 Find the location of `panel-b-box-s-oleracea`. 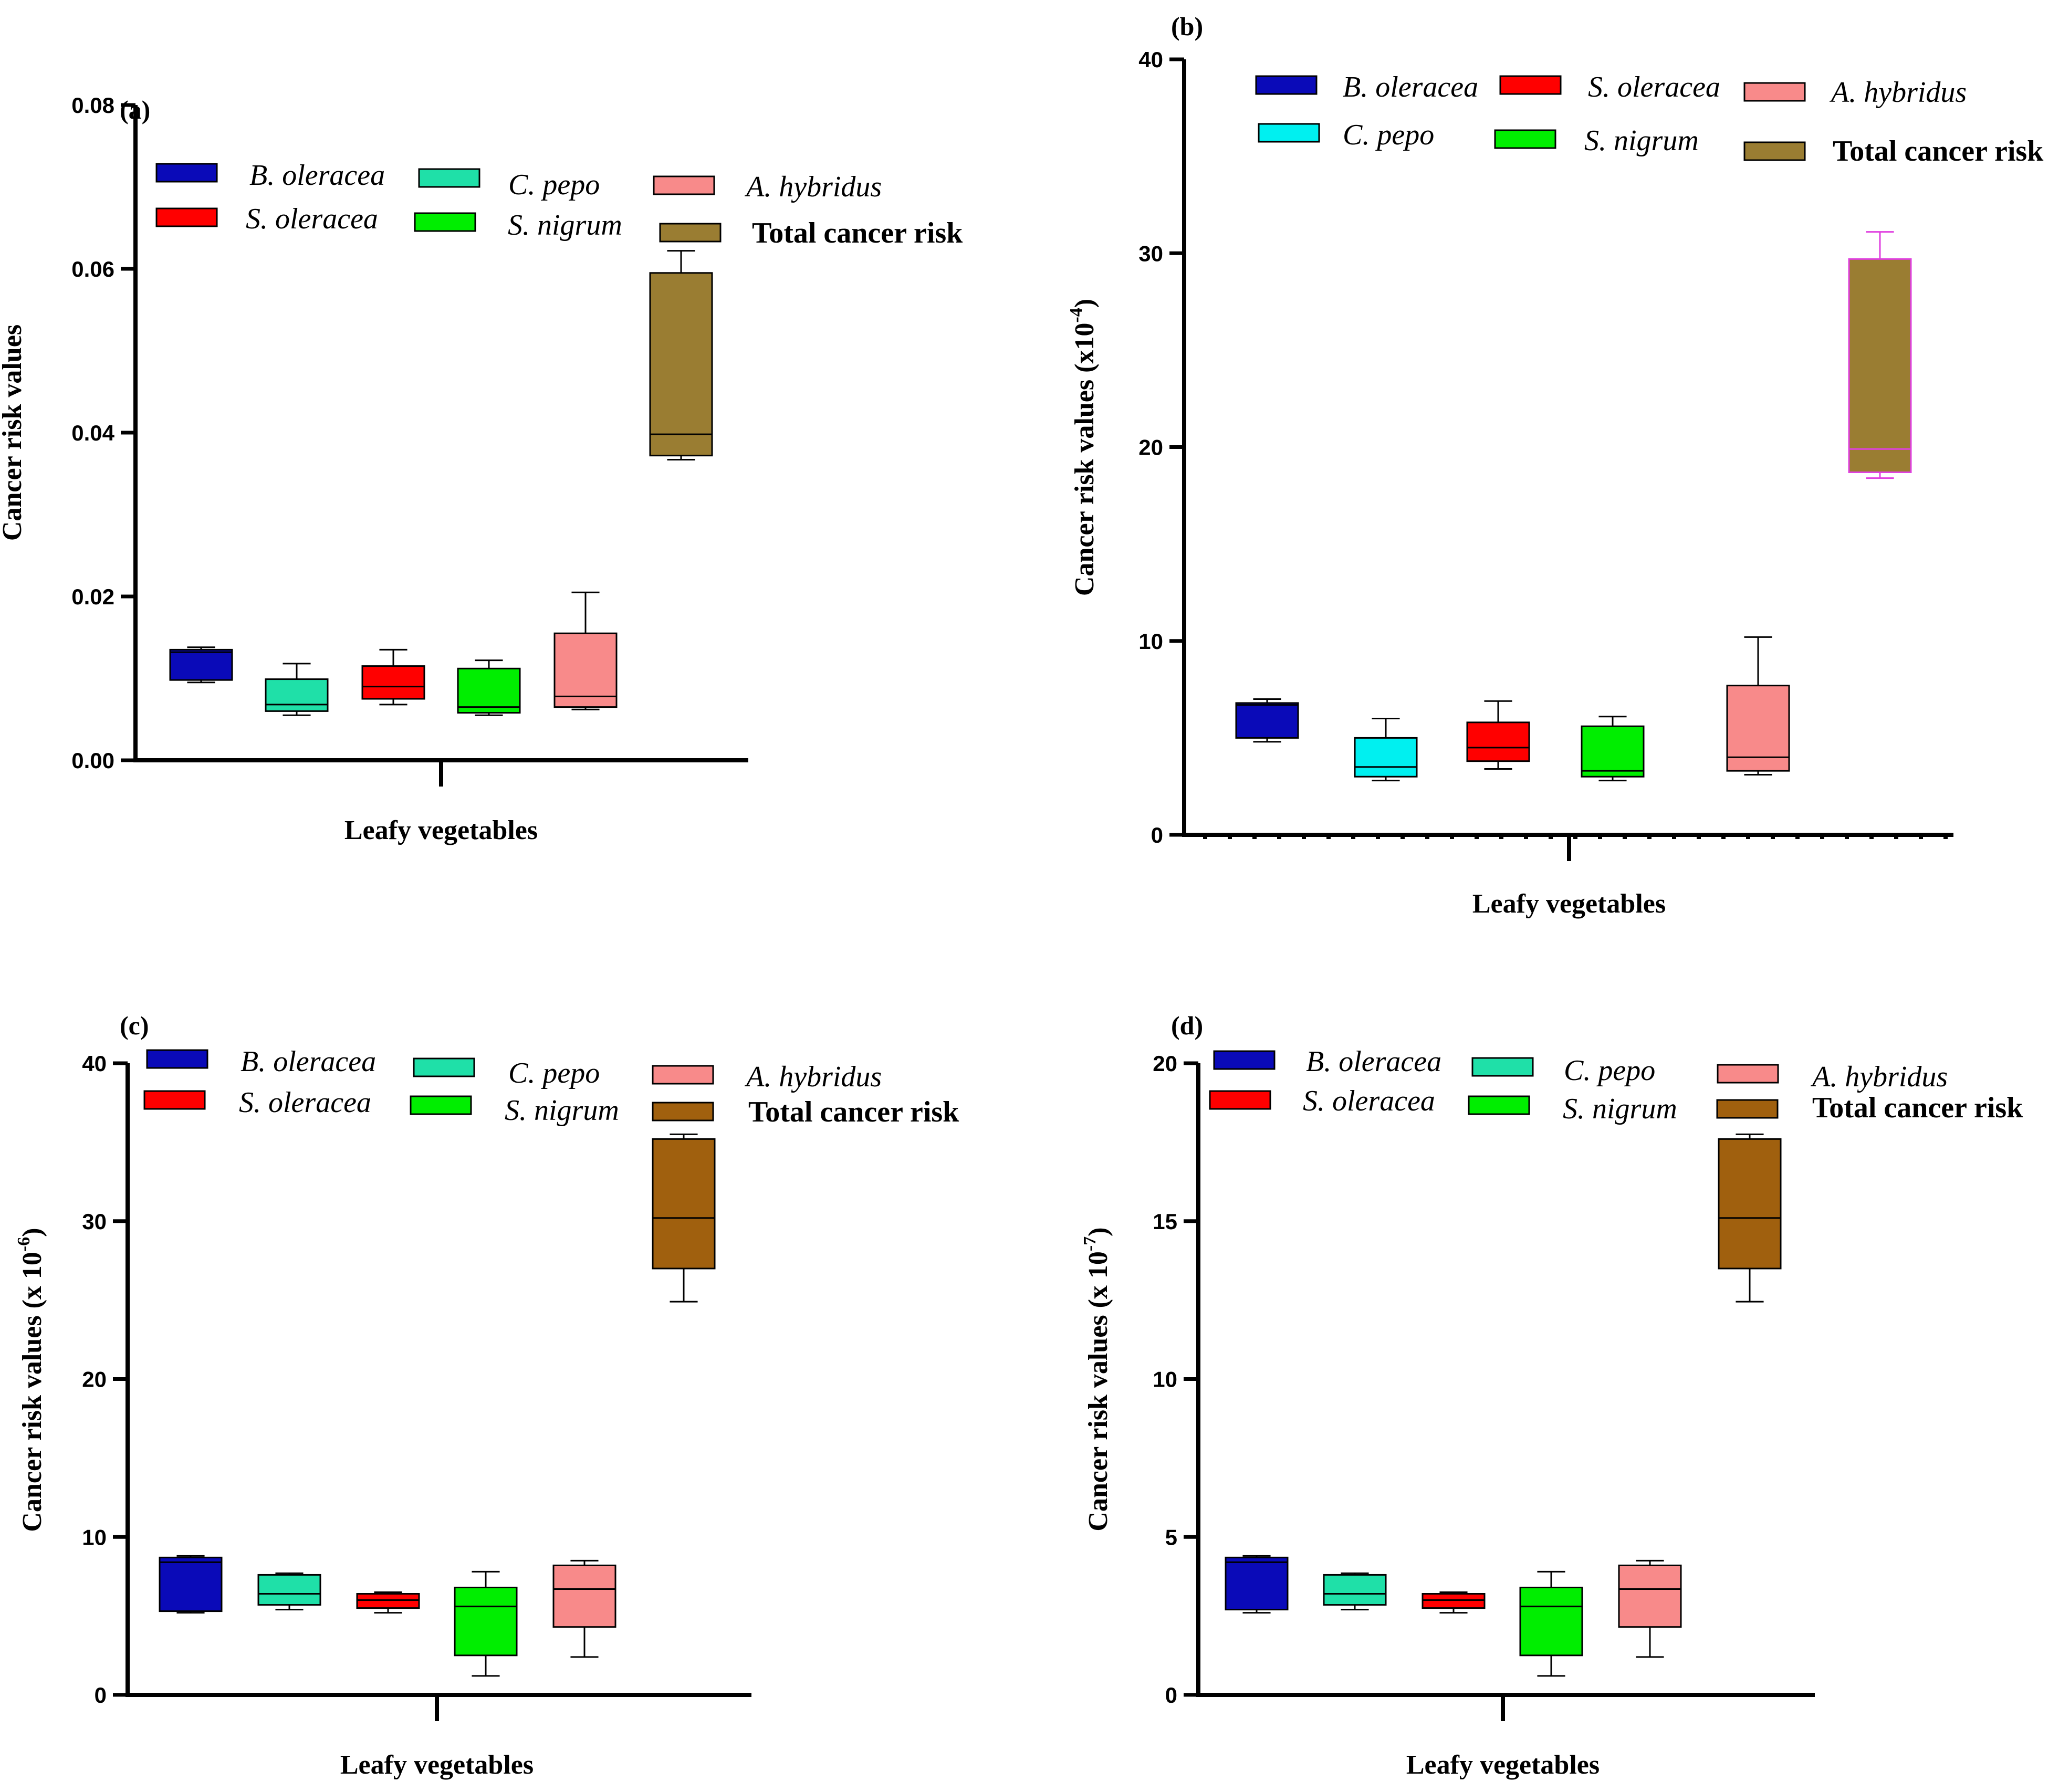

panel-b-box-s-oleracea is located at coordinates (1498, 735).